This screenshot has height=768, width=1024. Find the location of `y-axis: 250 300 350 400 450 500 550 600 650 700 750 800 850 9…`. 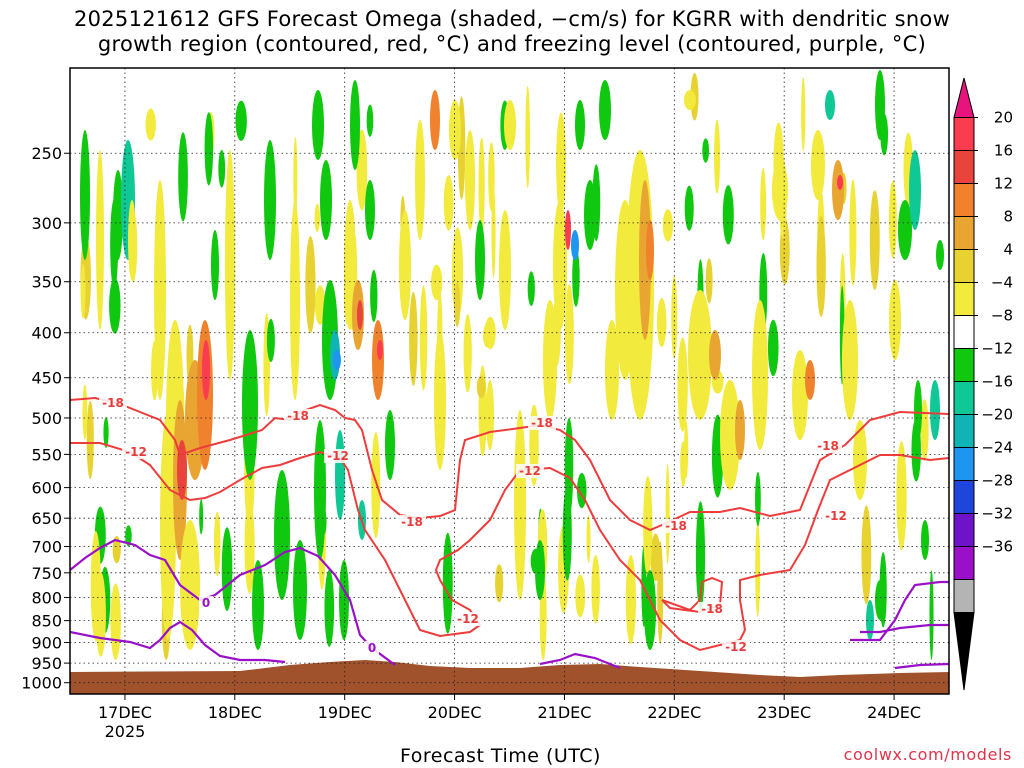

y-axis: 250 300 350 400 450 500 550 600 650 700 750 800 850 9… is located at coordinates (45, 418).